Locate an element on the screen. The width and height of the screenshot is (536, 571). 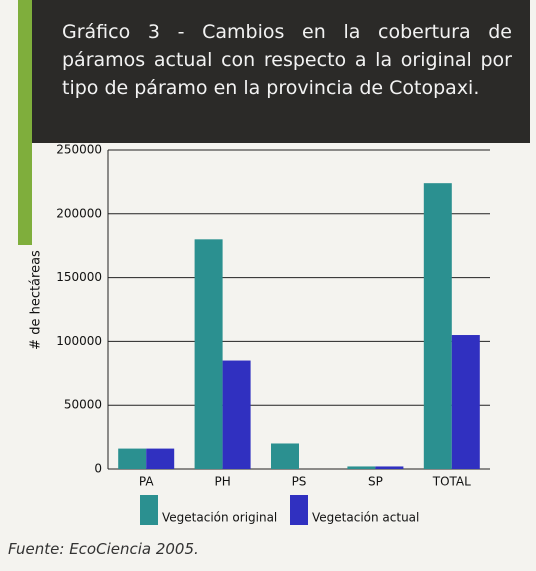
x-tick-label: PH is located at coordinates (222, 482).